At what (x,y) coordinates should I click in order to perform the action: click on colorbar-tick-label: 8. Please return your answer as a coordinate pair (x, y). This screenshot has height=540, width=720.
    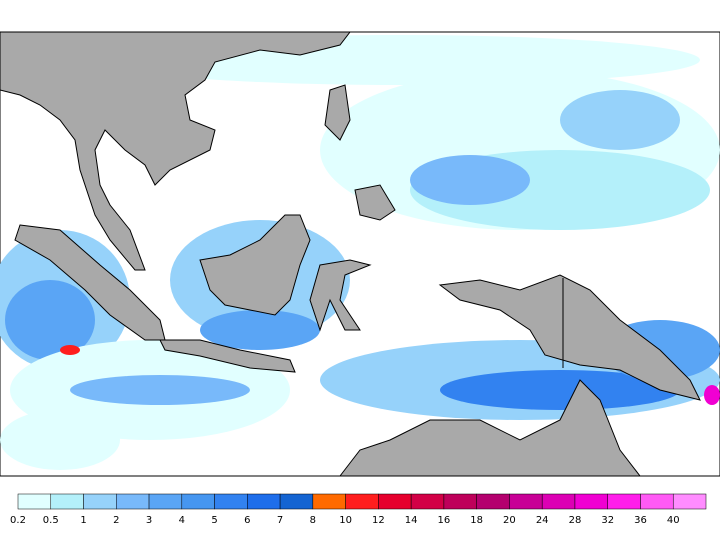
    Looking at the image, I should click on (313, 520).